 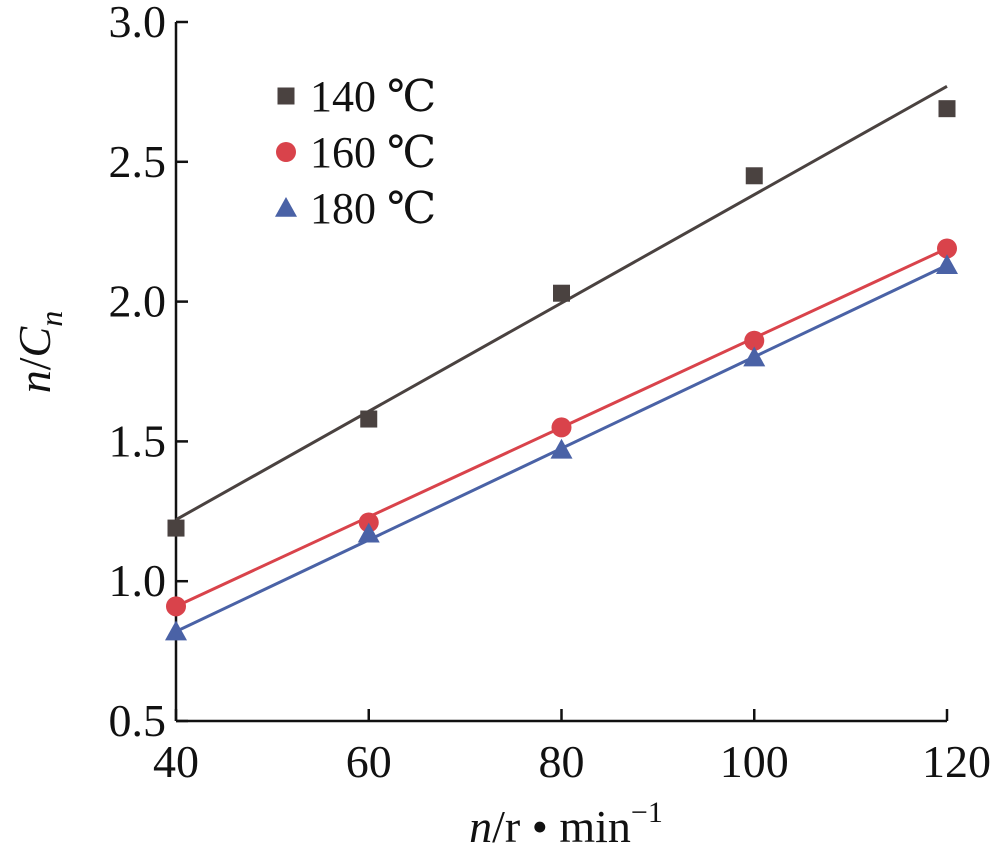 What do you see at coordinates (138, 720) in the screenshot?
I see `y-tick-label: 0.5` at bounding box center [138, 720].